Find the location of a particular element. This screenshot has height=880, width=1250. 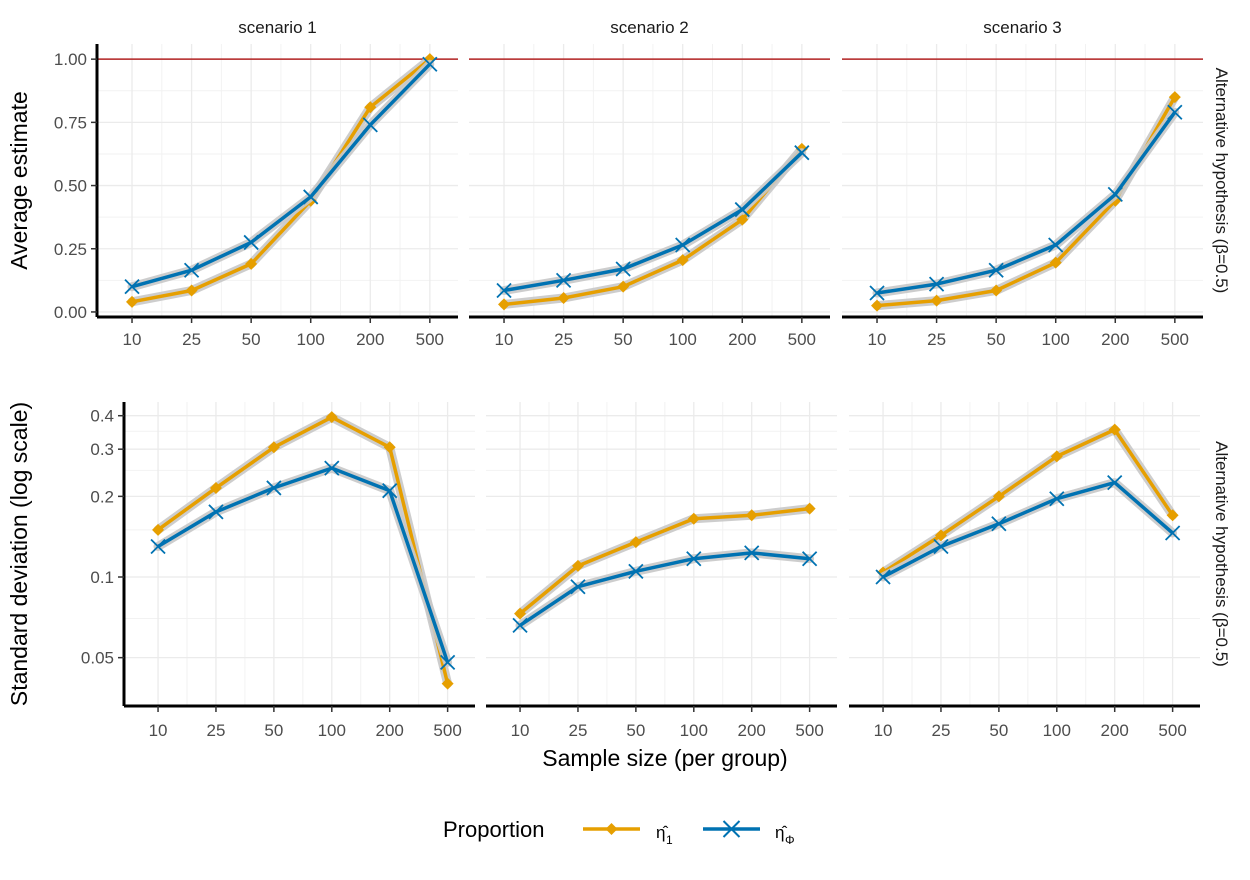

legend-etaphi-x-icon is located at coordinates (731, 829).